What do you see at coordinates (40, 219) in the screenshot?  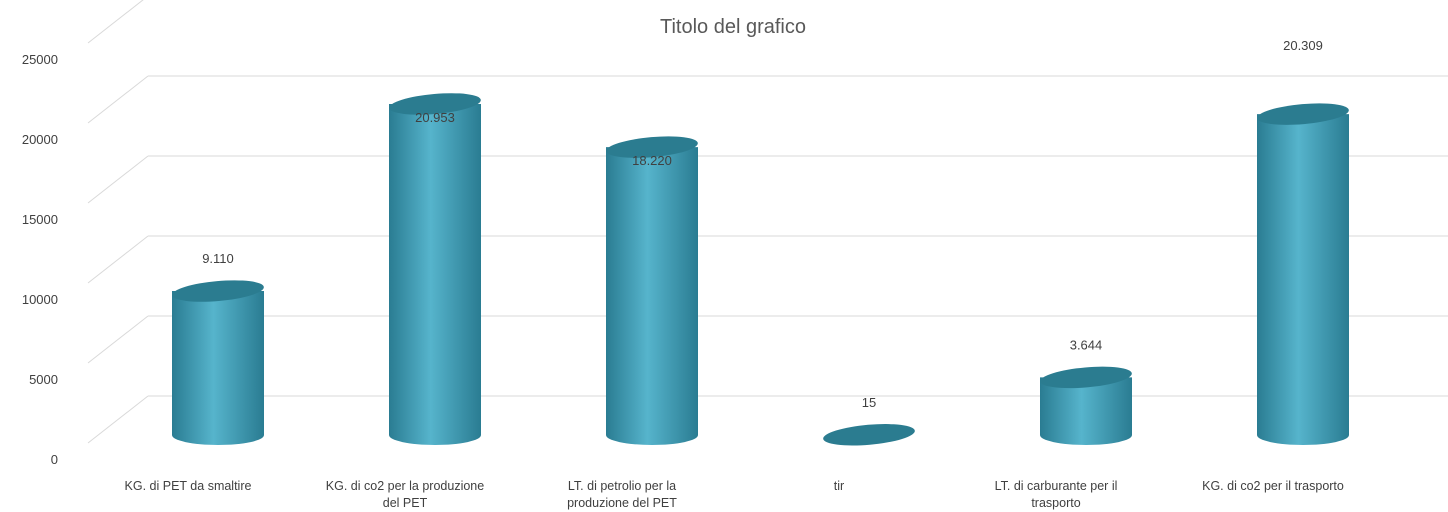 I see `y-tick-label: 15000` at bounding box center [40, 219].